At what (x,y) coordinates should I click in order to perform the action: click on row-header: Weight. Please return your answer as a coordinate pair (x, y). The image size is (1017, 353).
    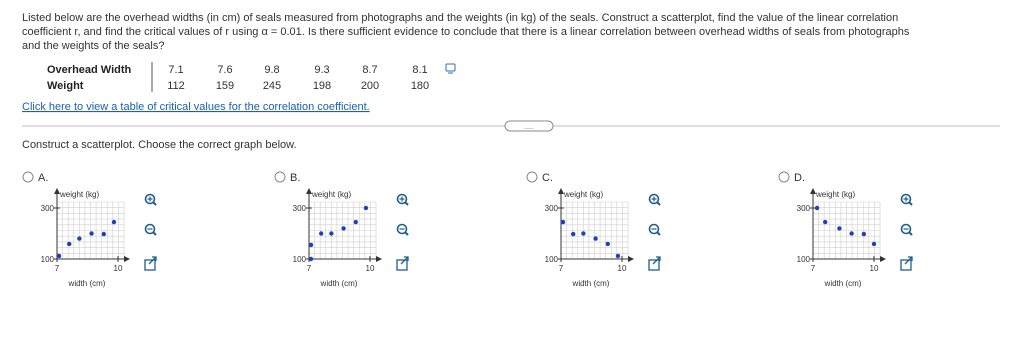
    Looking at the image, I should click on (65, 86).